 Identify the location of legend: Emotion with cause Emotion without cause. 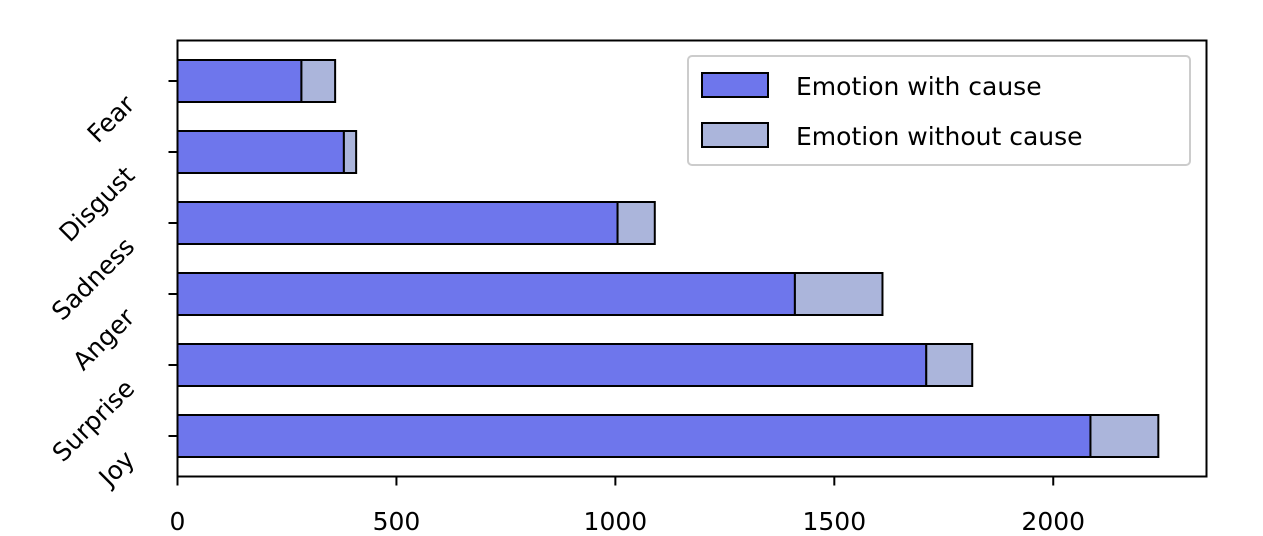
(939, 110).